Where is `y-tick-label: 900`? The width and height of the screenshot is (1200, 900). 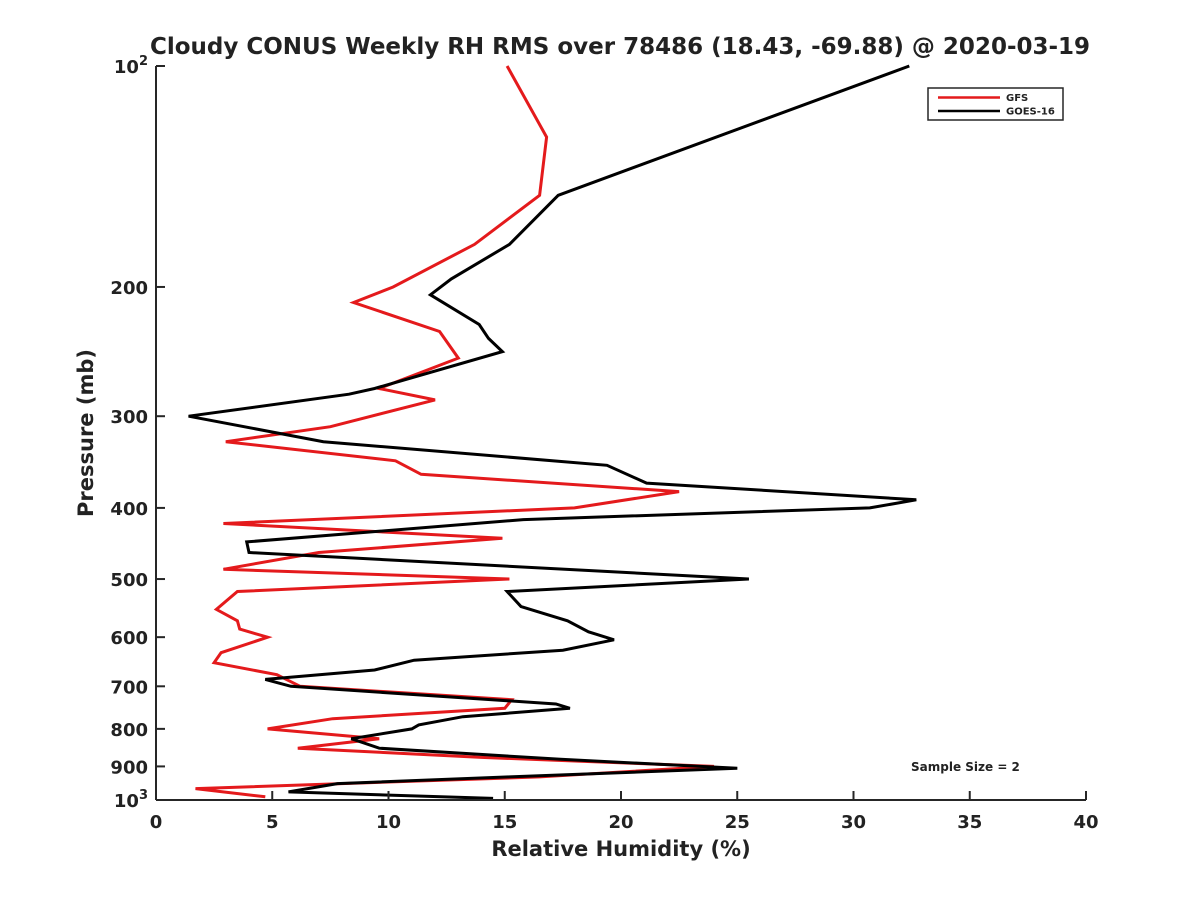 y-tick-label: 900 is located at coordinates (129, 767).